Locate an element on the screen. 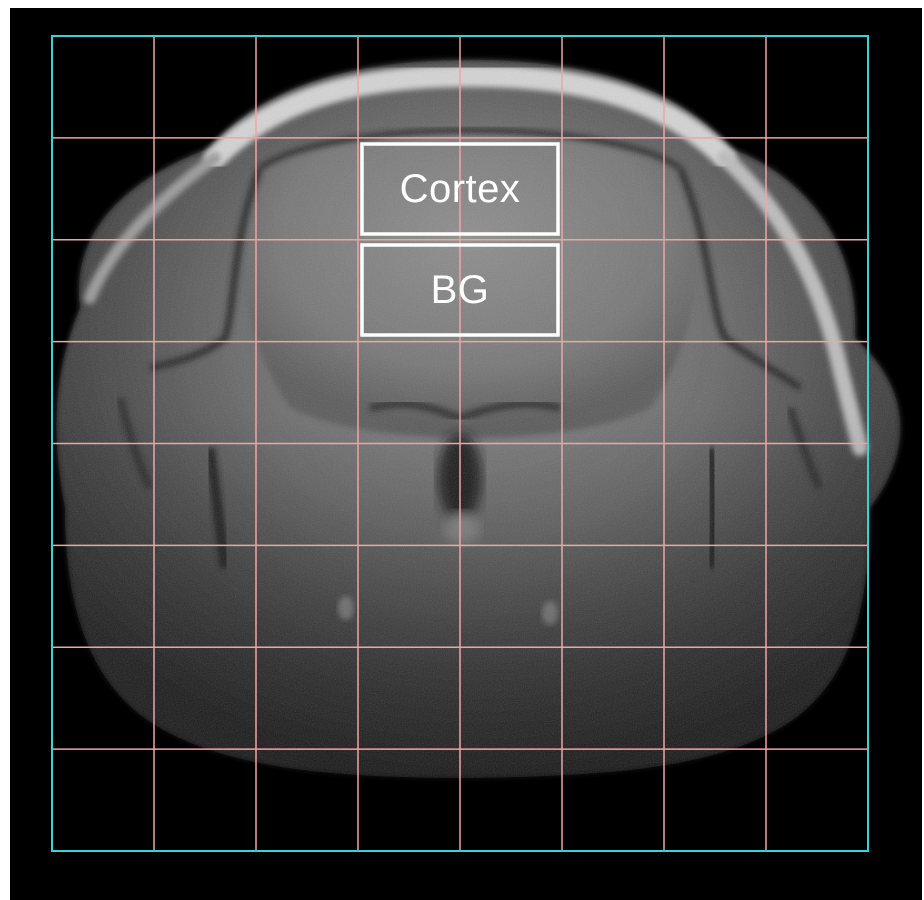 This screenshot has width=924, height=900. roi-box-cortex is located at coordinates (460, 189).